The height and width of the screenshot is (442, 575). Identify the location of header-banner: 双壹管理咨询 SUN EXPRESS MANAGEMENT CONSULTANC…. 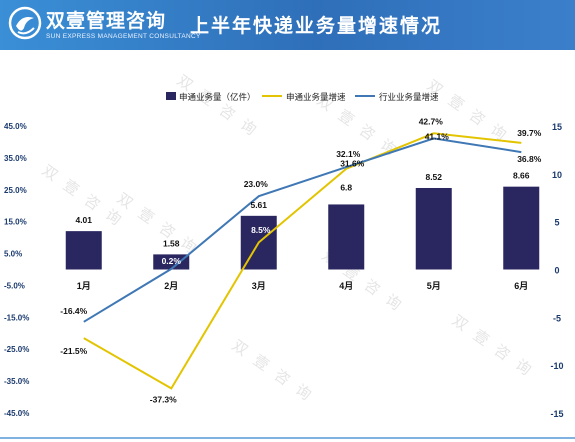
(287, 25).